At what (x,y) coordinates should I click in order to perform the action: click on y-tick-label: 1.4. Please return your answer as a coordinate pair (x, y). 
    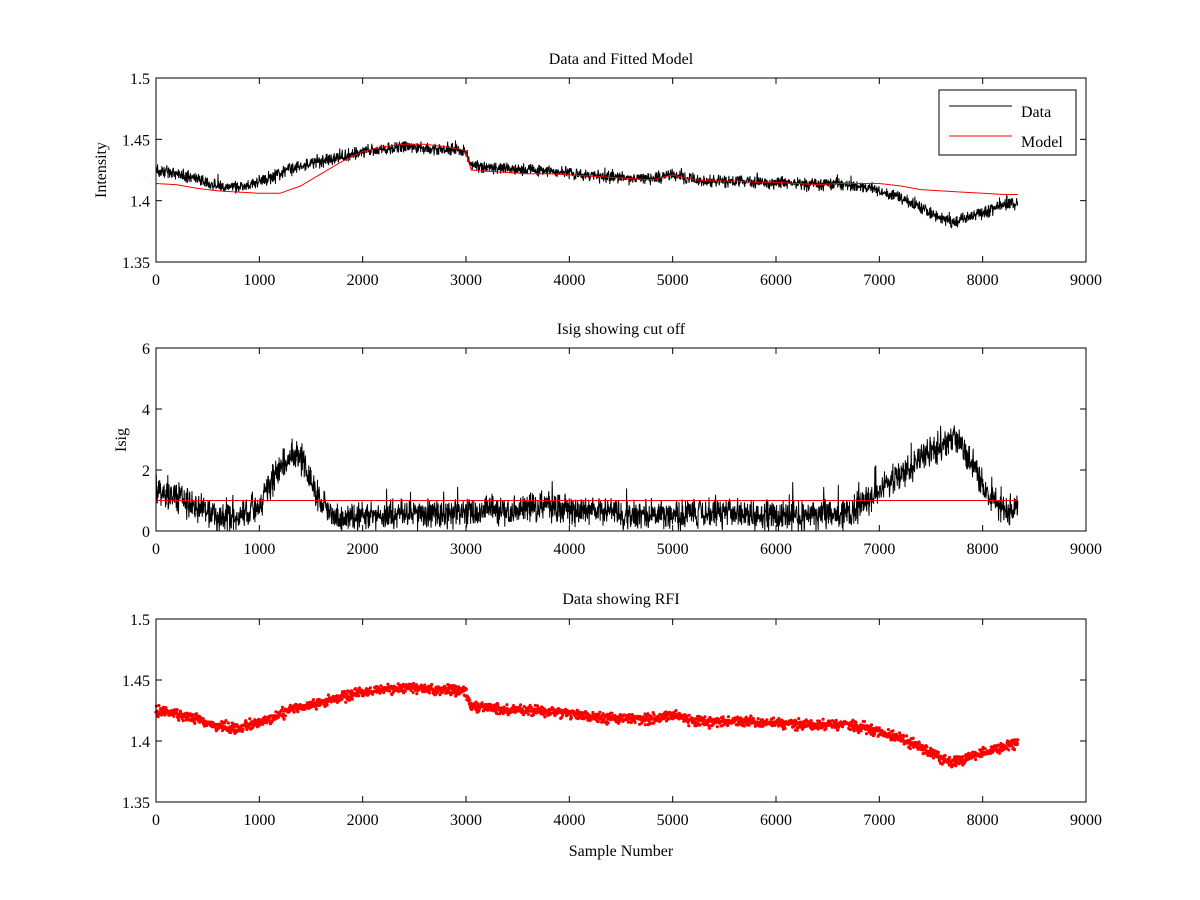
    Looking at the image, I should click on (140, 742).